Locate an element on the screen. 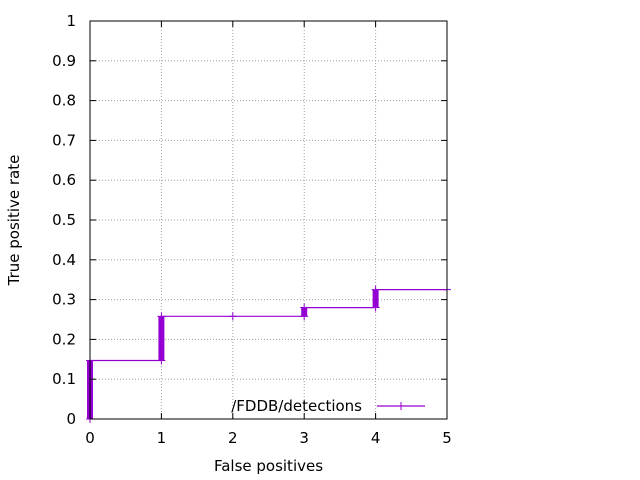 This screenshot has height=480, width=640. y-tick-label: 0.3 is located at coordinates (64, 300).